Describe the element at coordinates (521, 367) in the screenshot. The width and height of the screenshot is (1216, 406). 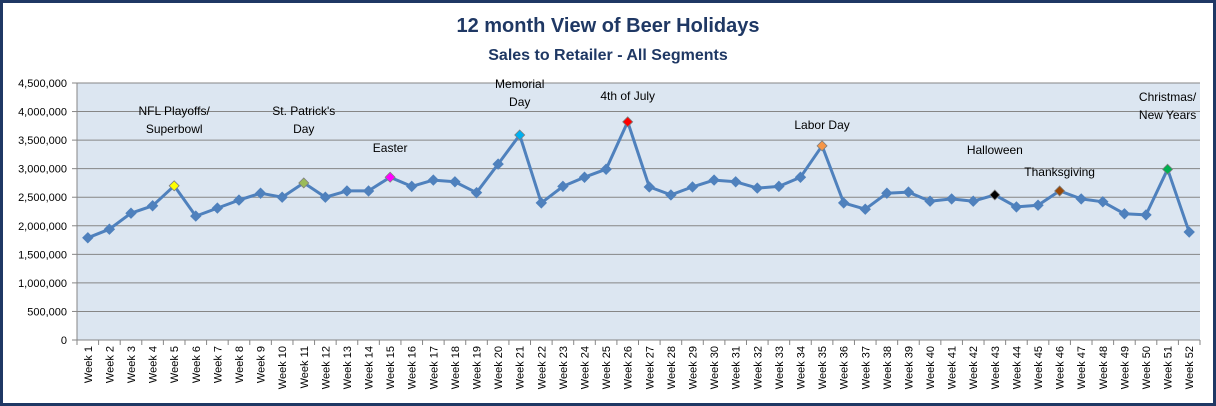
I see `x-tick-label: Week 21` at that location.